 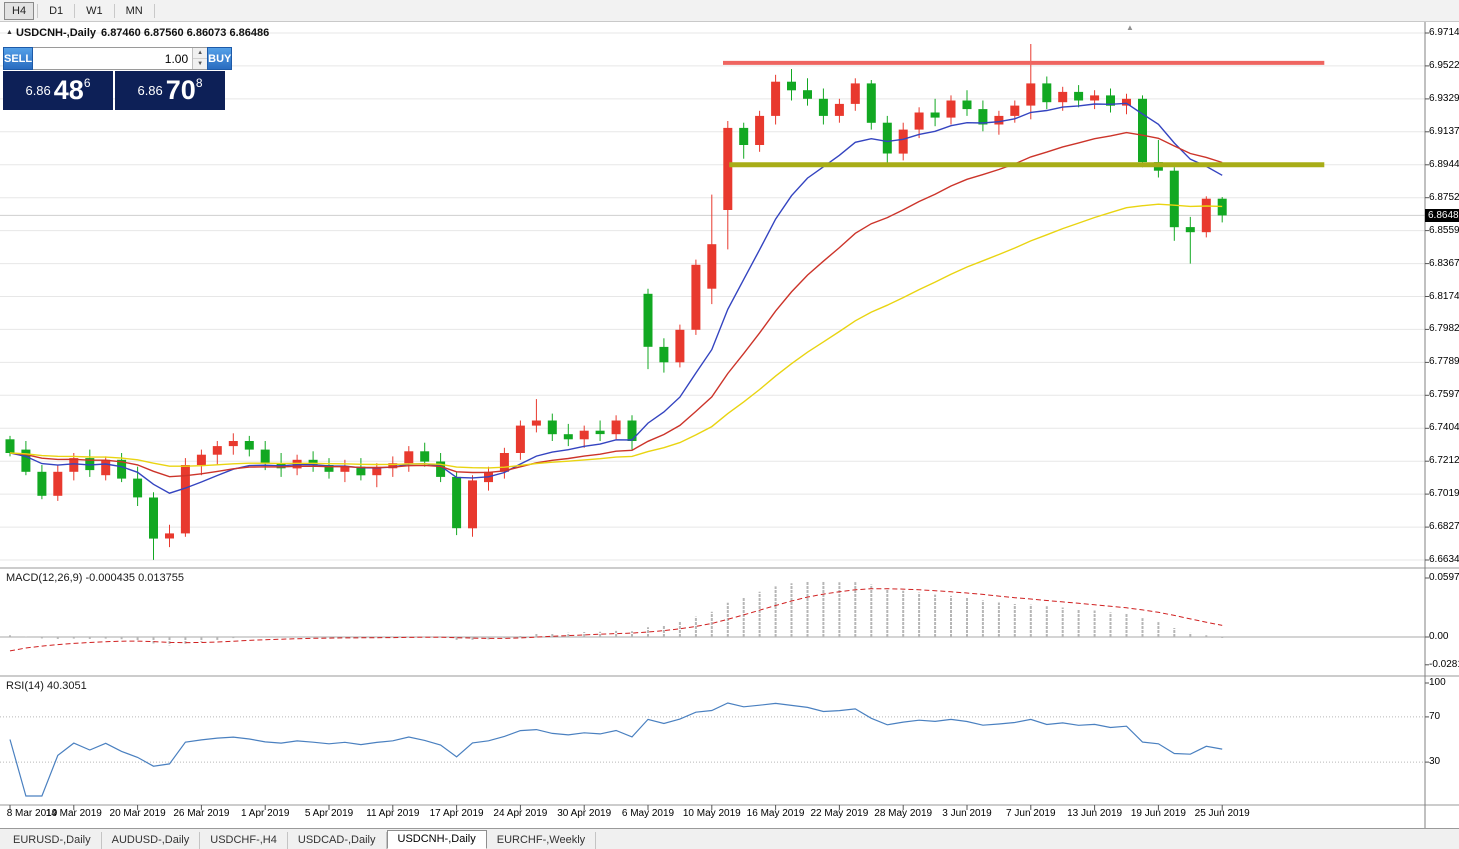 I want to click on date-axis-label: 28 May 2019, so click(x=903, y=813).